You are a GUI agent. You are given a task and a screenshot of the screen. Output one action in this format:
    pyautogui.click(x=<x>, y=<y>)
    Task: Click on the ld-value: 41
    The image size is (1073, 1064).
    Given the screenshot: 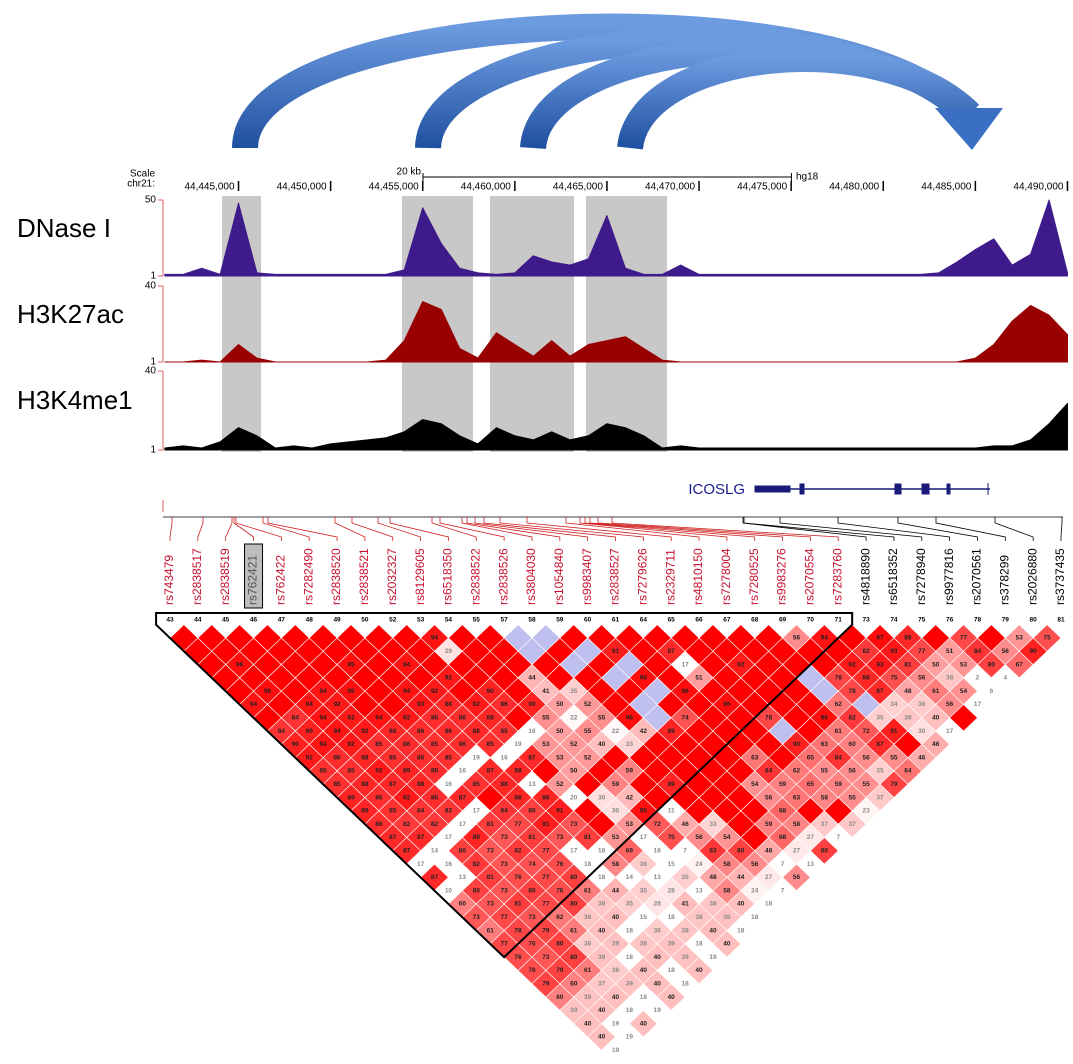 What is the action you would take?
    pyautogui.click(x=546, y=691)
    